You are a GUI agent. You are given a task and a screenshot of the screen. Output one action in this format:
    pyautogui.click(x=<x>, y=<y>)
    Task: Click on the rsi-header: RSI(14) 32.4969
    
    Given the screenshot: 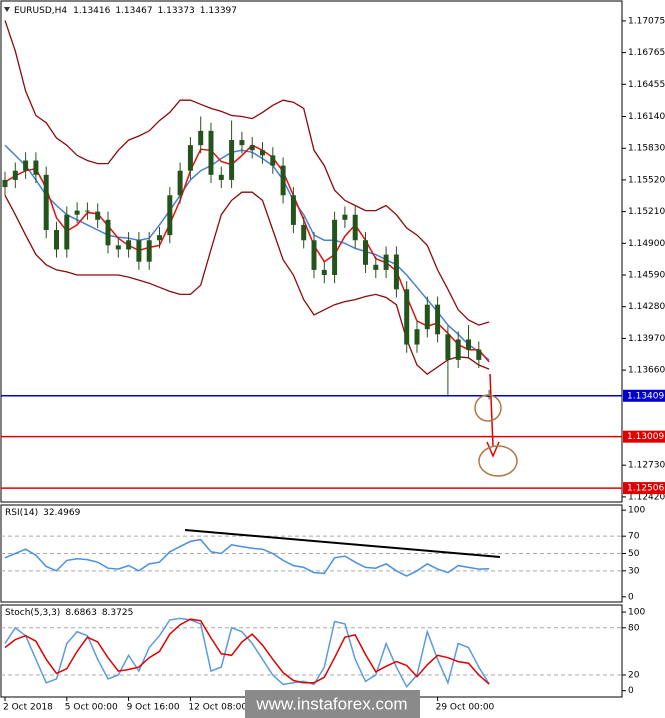 What is the action you would take?
    pyautogui.click(x=43, y=513)
    